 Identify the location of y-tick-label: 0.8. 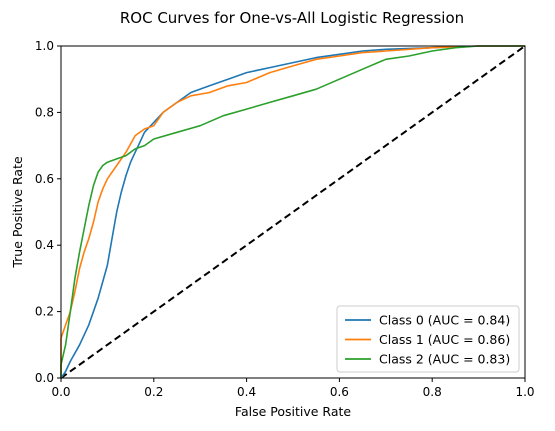
(44, 112).